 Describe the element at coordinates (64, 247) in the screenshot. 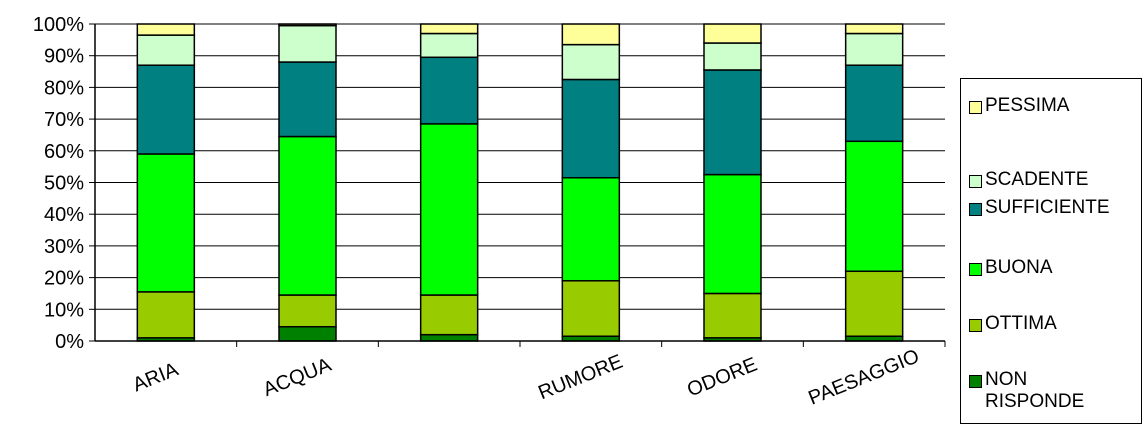

I see `y-tick-label: 30%` at that location.